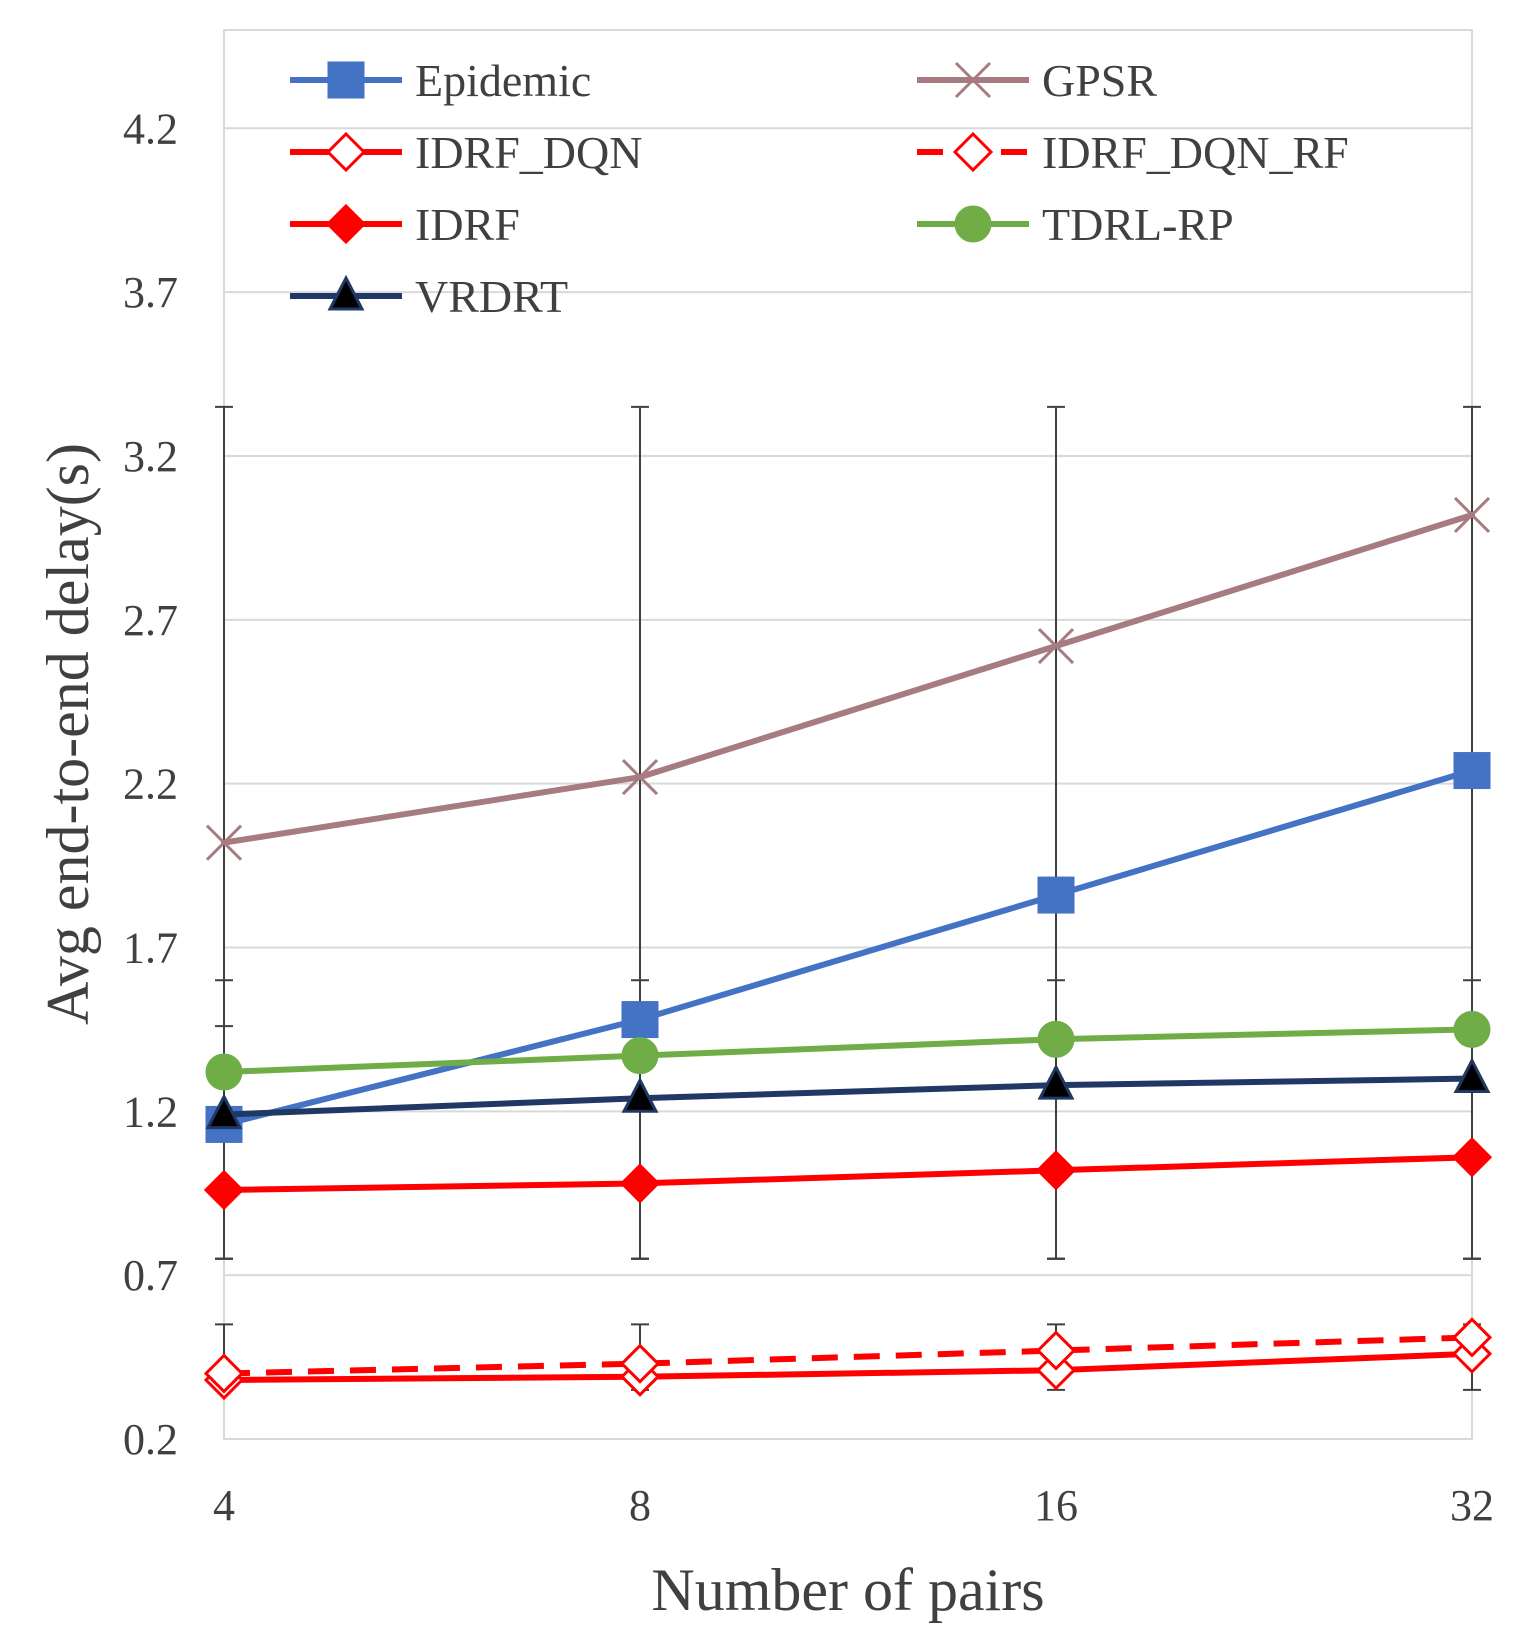  Describe the element at coordinates (346, 152) in the screenshot. I see `legend-swatch-marker-idrf-dqn` at that location.